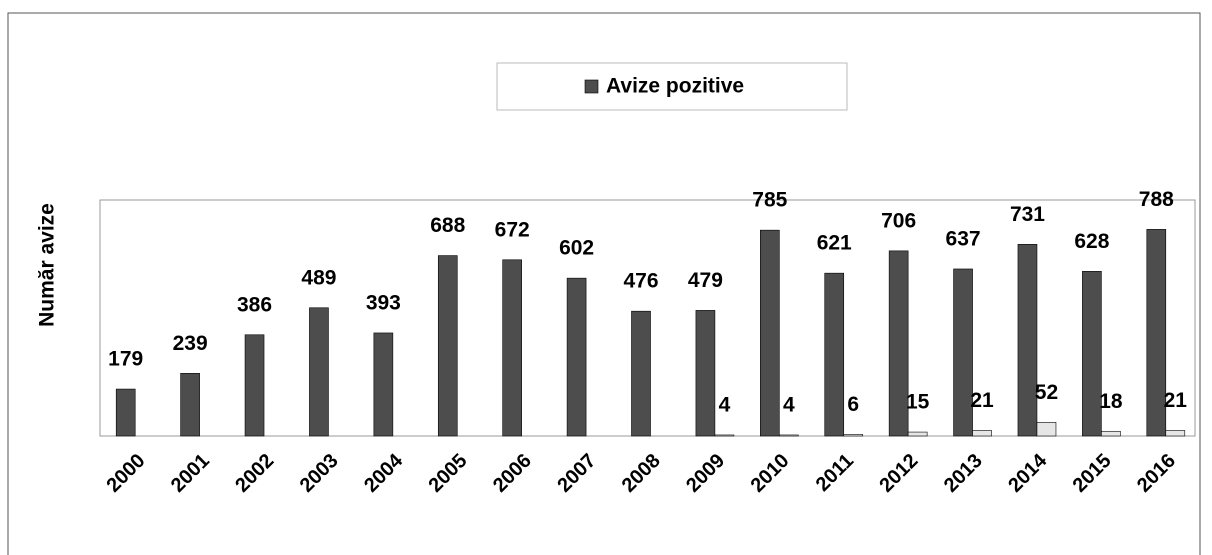  I want to click on value-label: 479, so click(705, 280).